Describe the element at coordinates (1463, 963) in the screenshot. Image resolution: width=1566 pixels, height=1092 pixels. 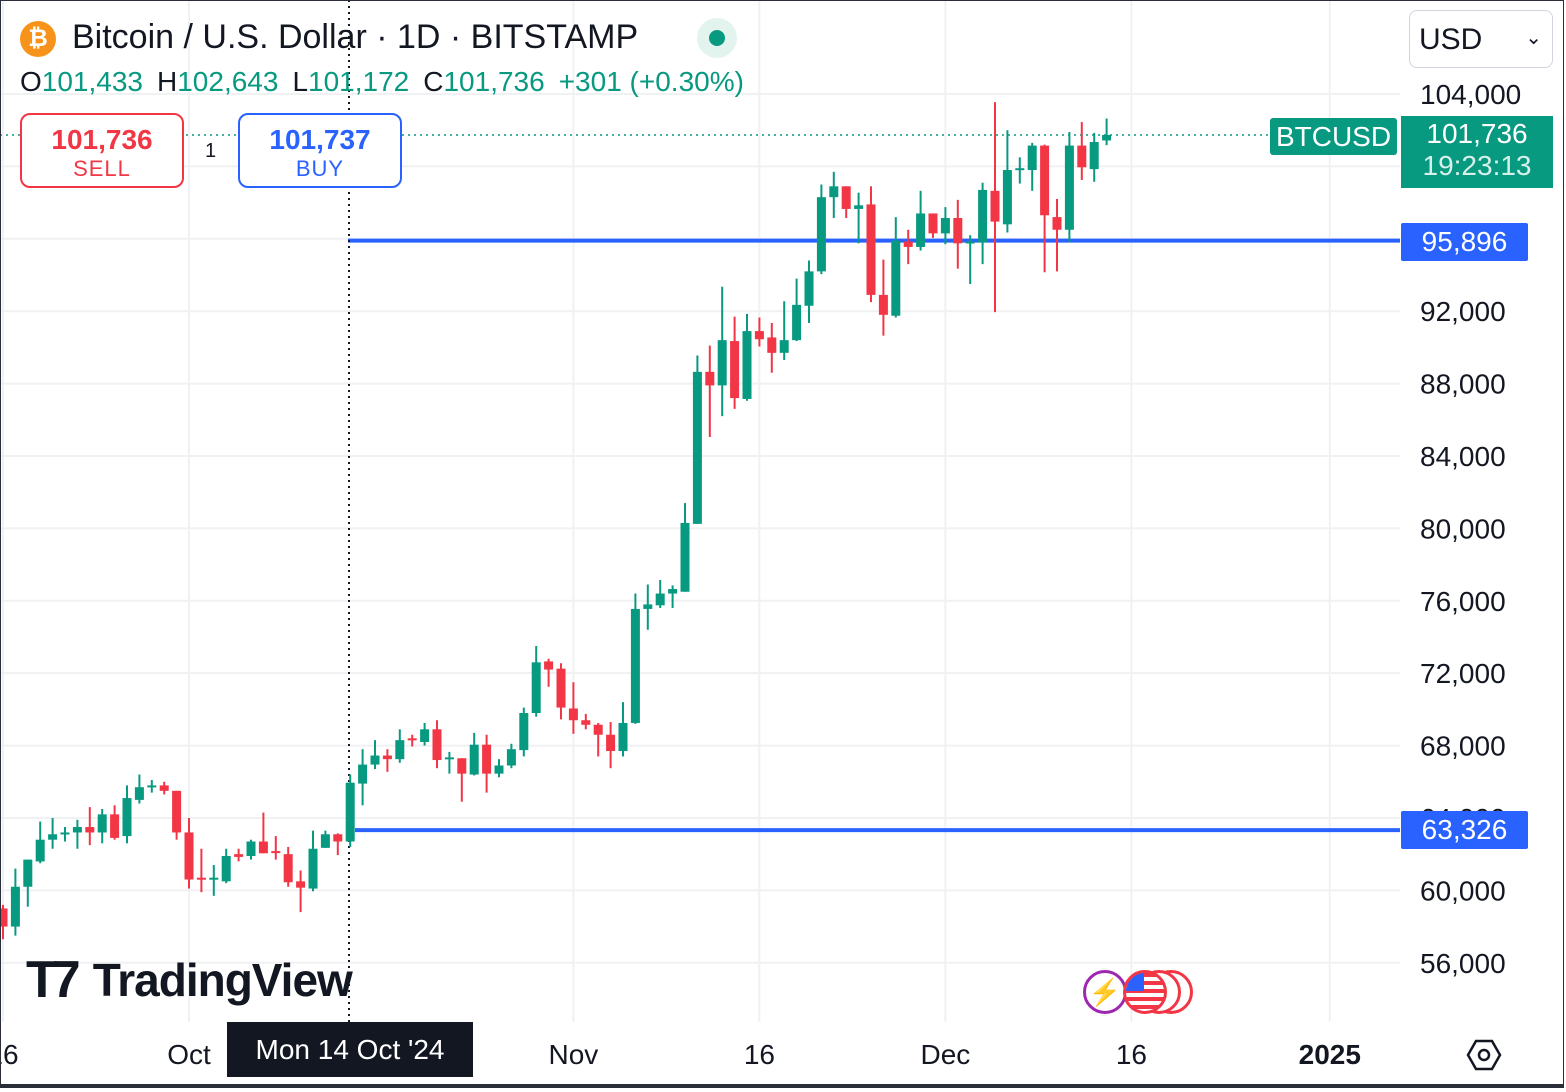
I see `price-tick-label: 56,000` at that location.